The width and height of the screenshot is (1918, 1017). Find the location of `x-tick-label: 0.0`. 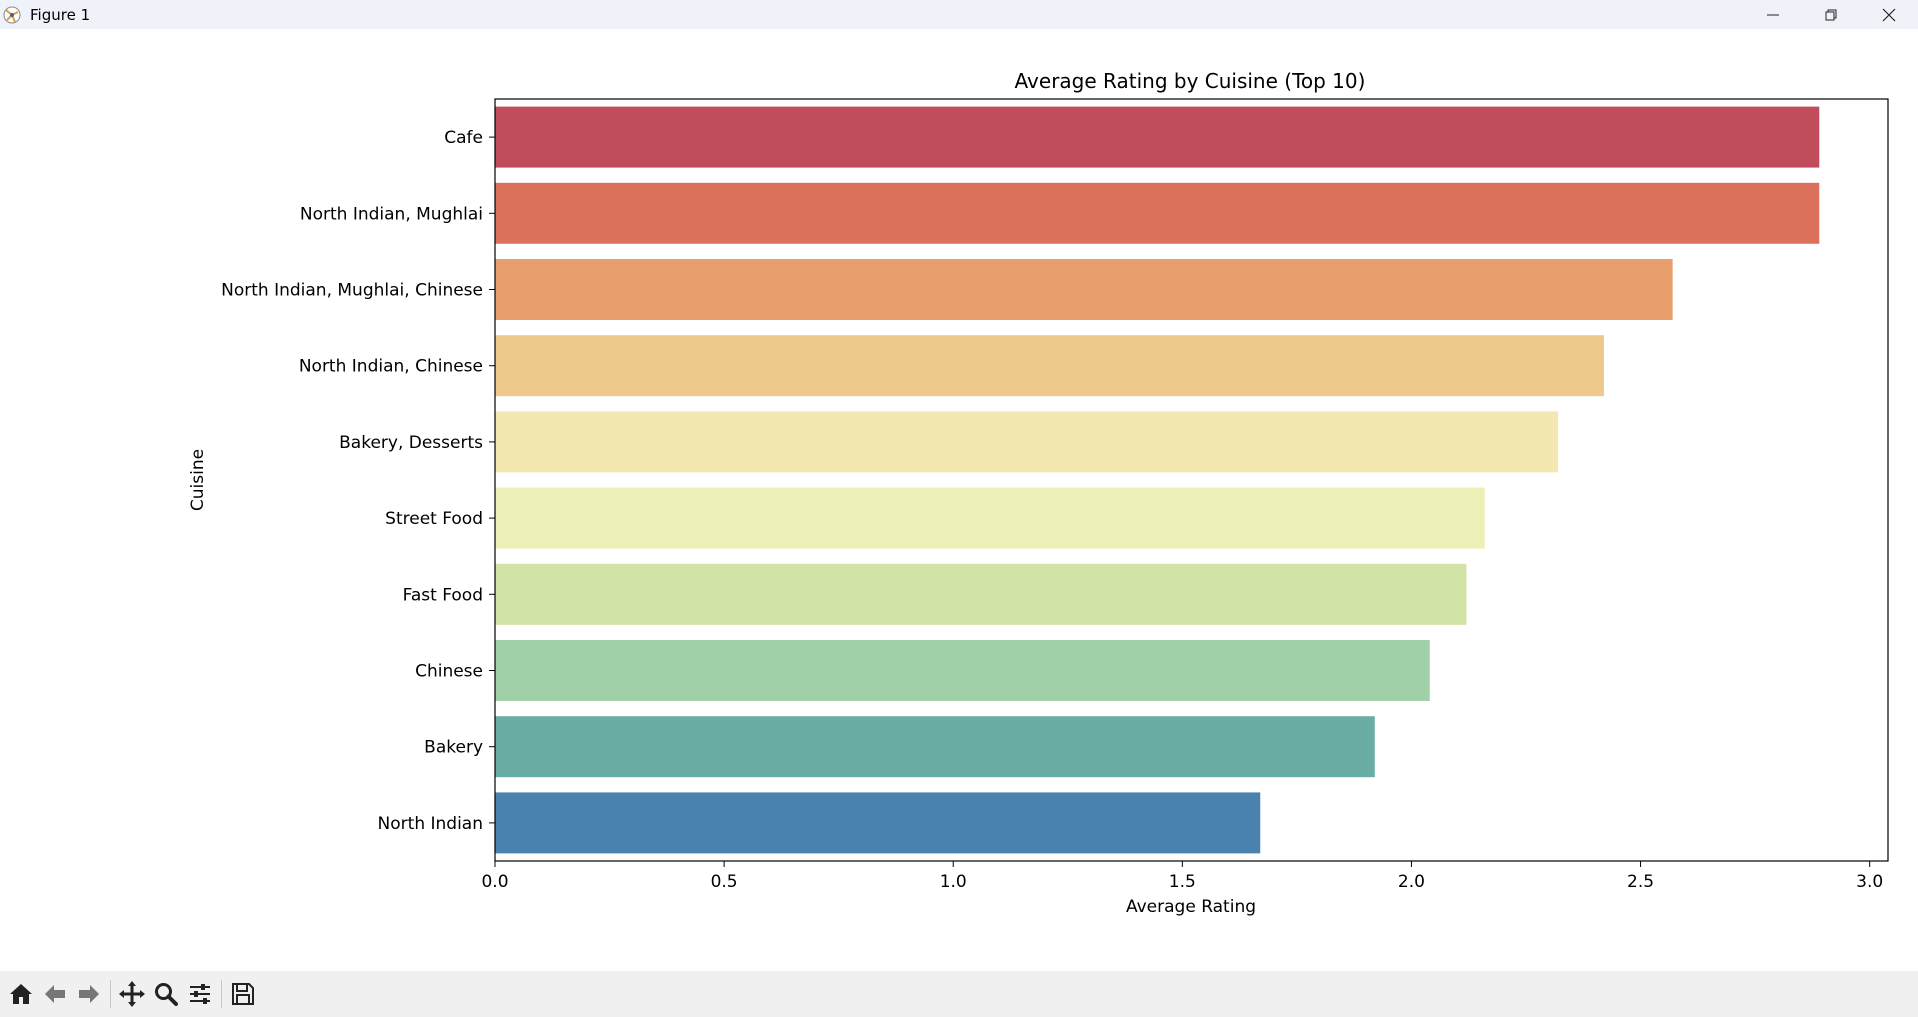

x-tick-label: 0.0 is located at coordinates (494, 882).